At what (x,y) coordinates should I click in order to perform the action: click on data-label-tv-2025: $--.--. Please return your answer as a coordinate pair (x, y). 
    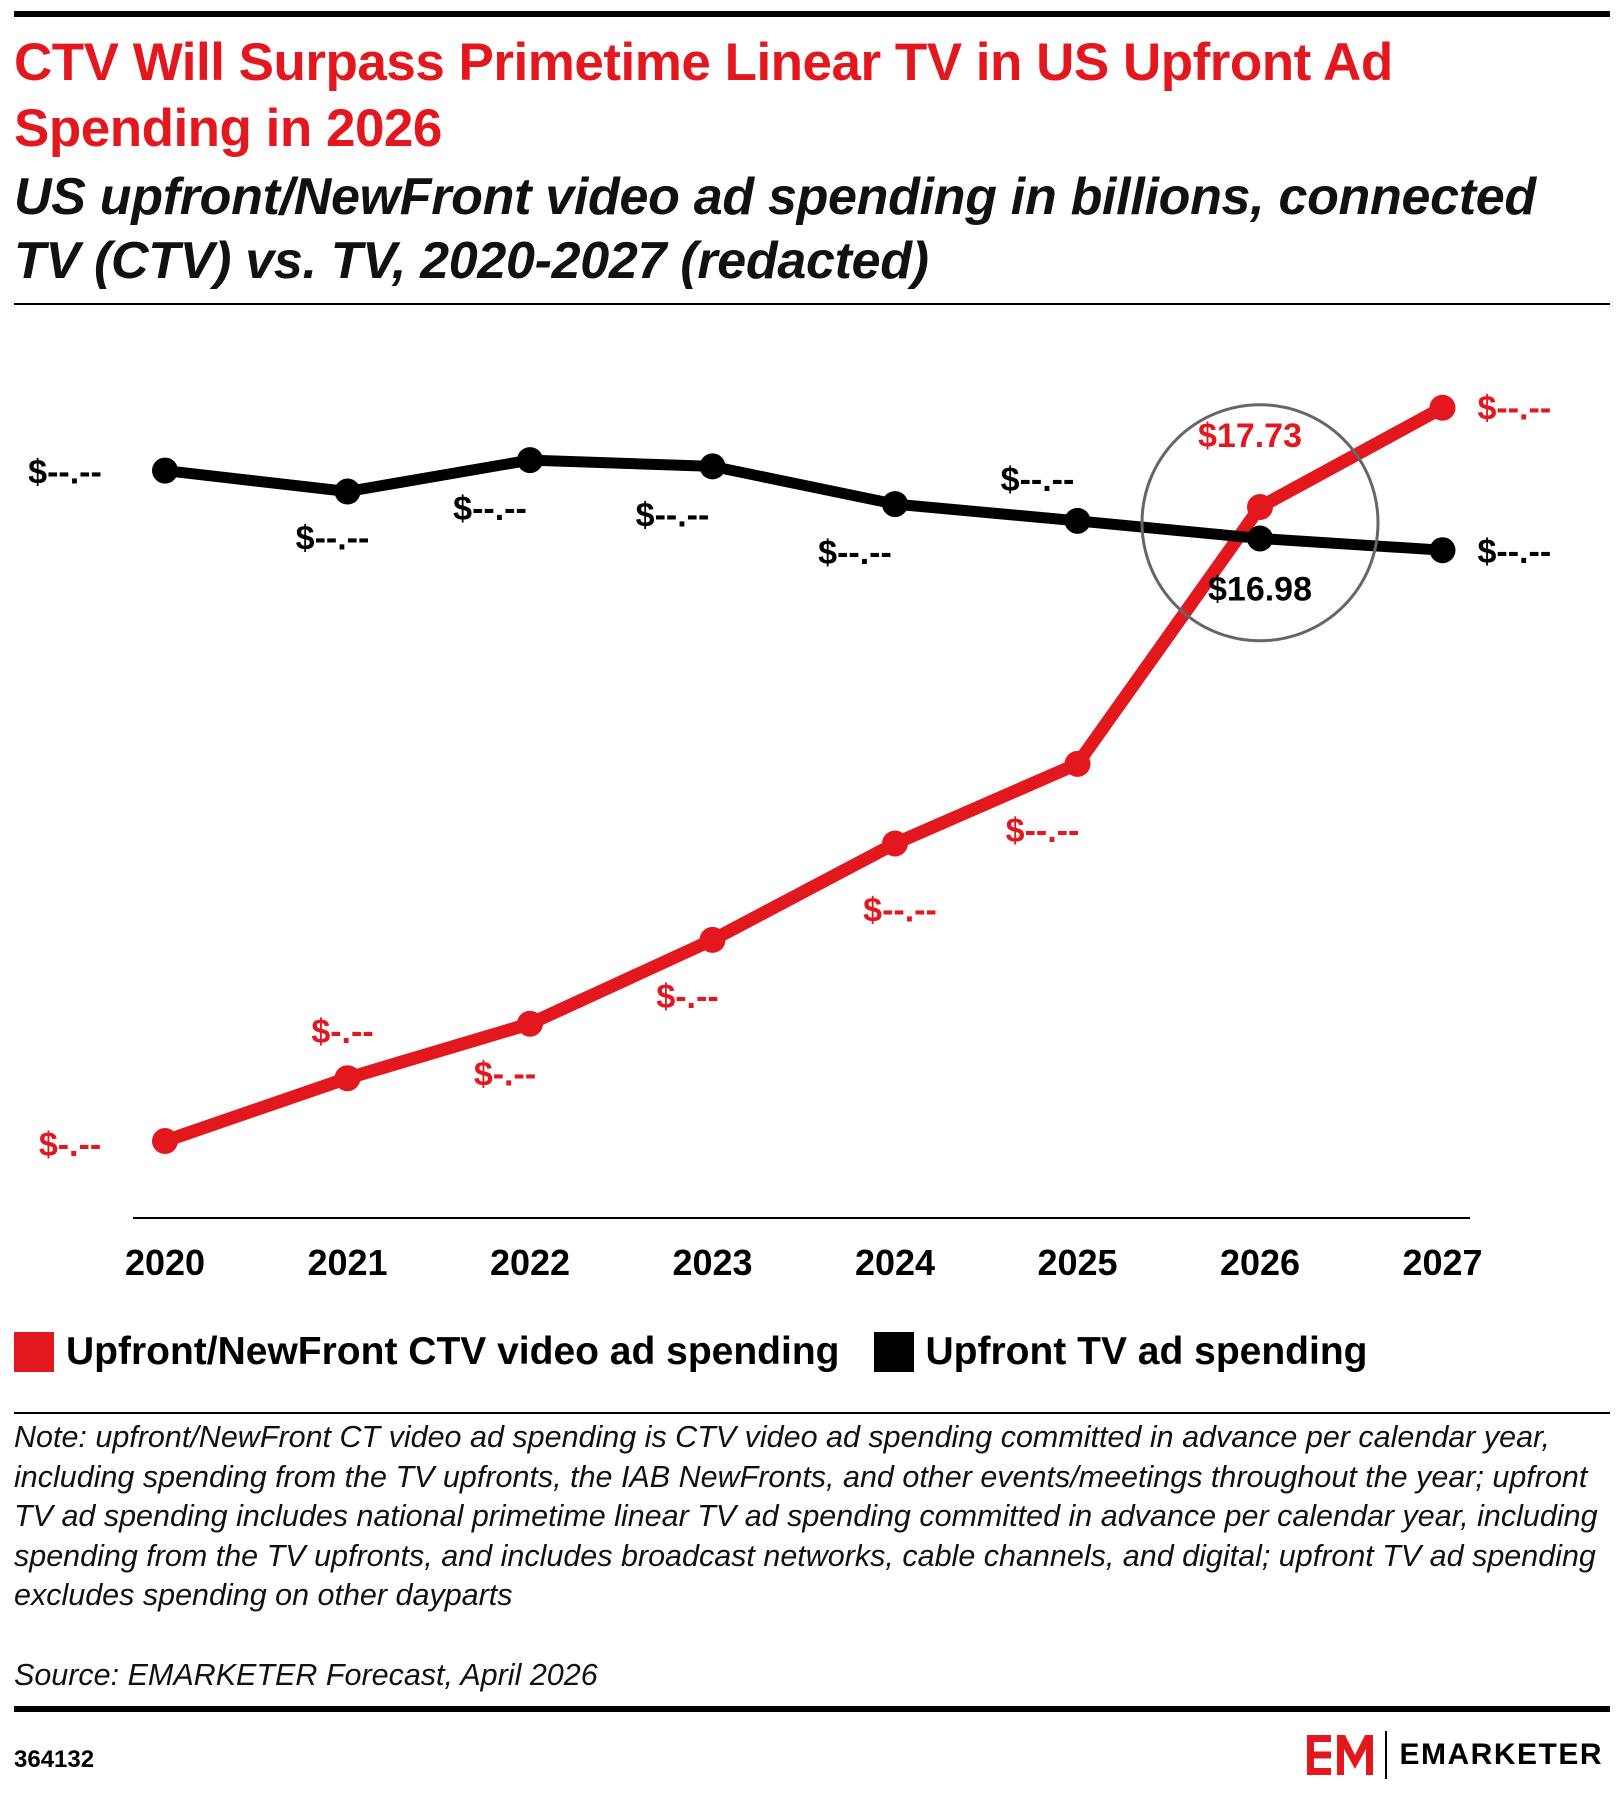
    Looking at the image, I should click on (1038, 480).